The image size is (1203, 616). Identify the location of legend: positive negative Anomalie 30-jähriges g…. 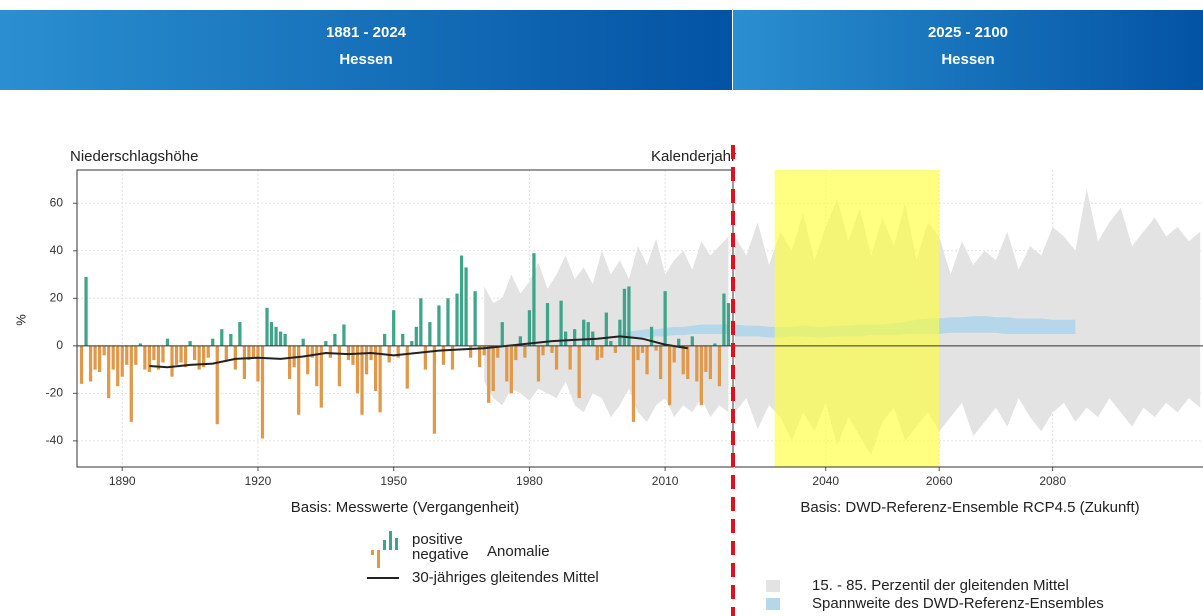
(735, 571).